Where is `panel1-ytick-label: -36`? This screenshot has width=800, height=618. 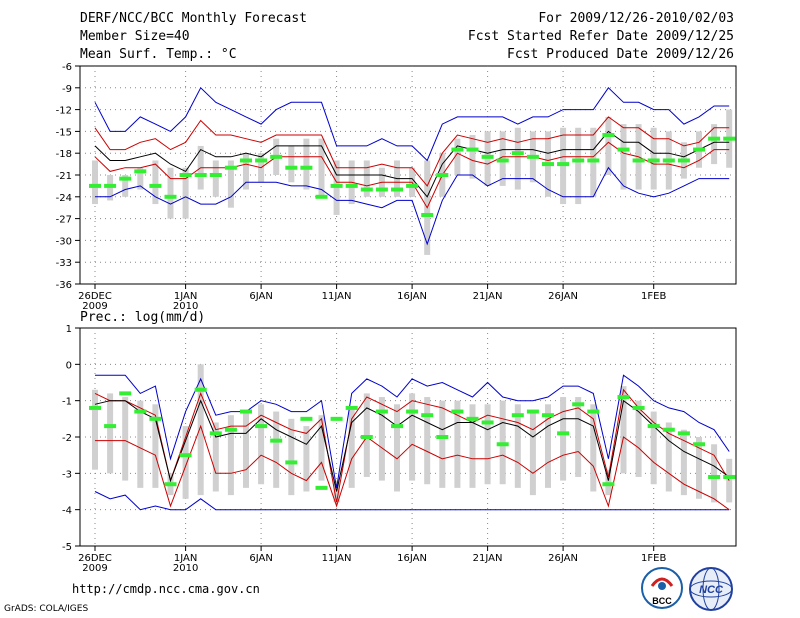
panel1-ytick-label: -36 is located at coordinates (64, 285).